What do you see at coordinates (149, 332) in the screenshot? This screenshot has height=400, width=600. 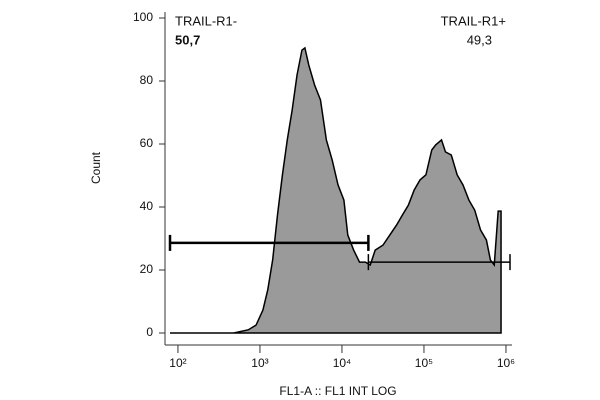 I see `y-tick-label: 0` at bounding box center [149, 332].